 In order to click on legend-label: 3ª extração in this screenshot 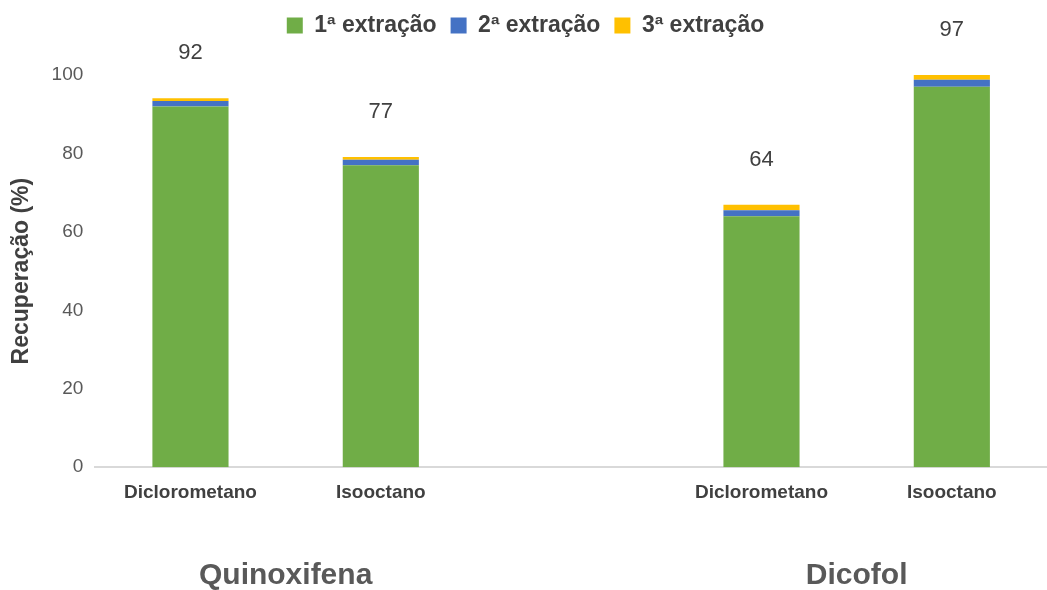, I will do `click(703, 23)`.